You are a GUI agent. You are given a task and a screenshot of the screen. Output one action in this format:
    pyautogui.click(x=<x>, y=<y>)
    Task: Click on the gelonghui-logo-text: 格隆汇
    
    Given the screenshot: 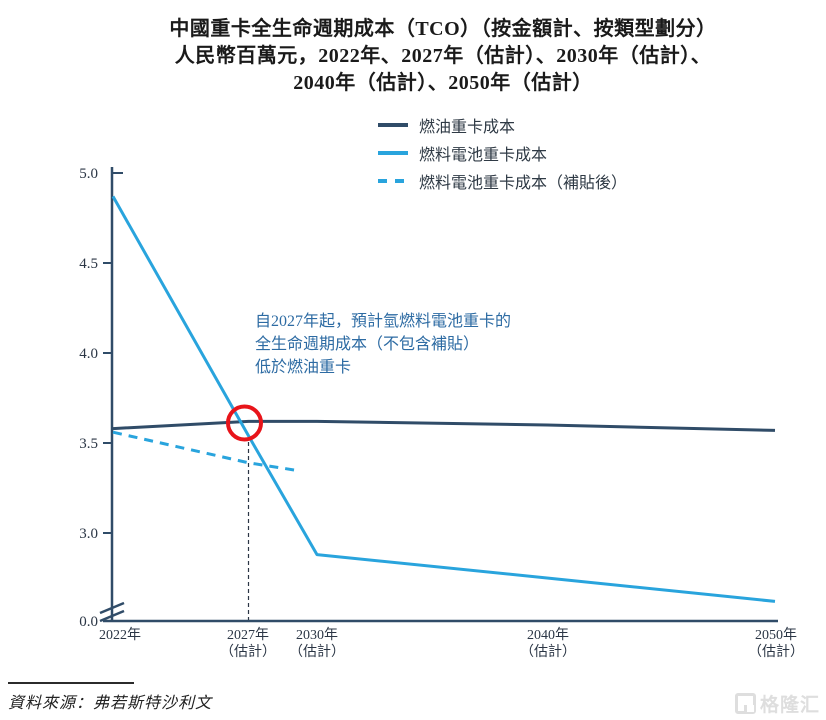 What is the action you would take?
    pyautogui.click(x=789, y=705)
    